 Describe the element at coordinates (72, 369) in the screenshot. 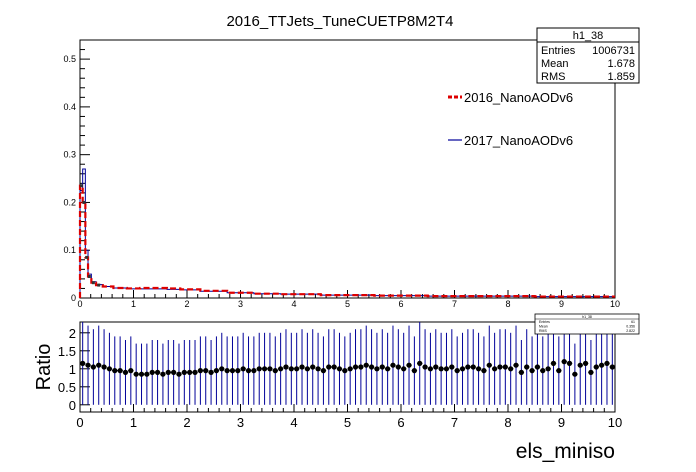

I see `ratio-ytick-label: 1` at that location.